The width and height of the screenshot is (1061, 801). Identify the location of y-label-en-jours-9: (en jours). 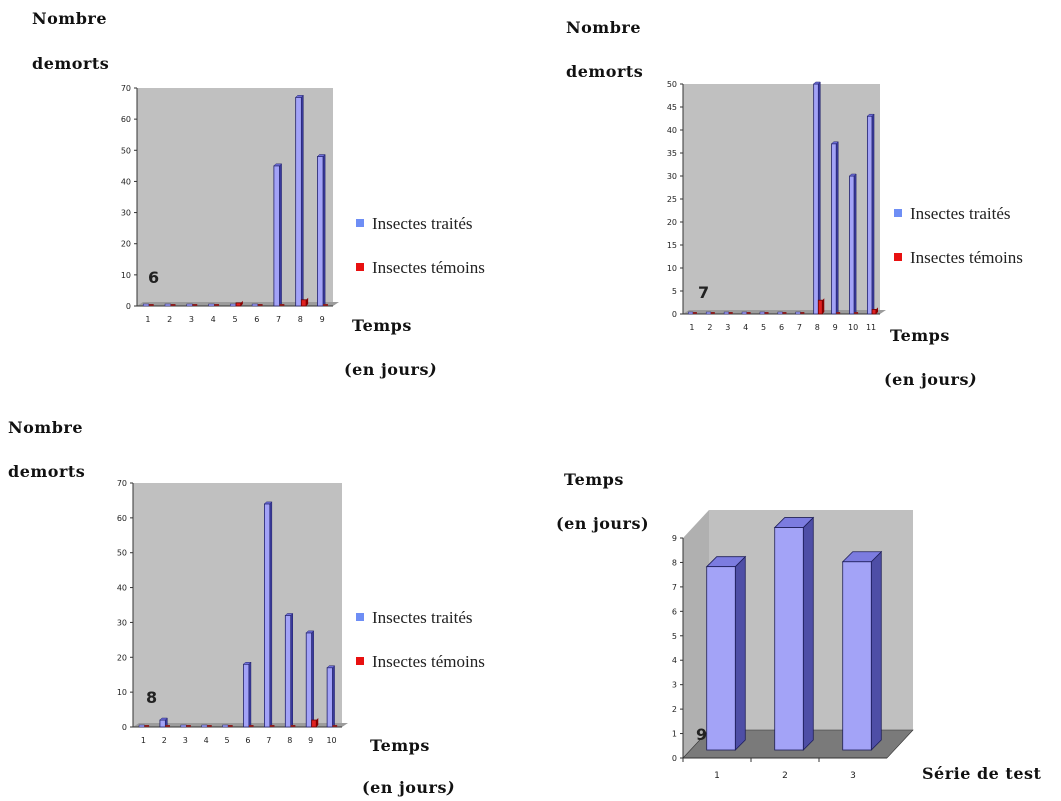
(603, 523).